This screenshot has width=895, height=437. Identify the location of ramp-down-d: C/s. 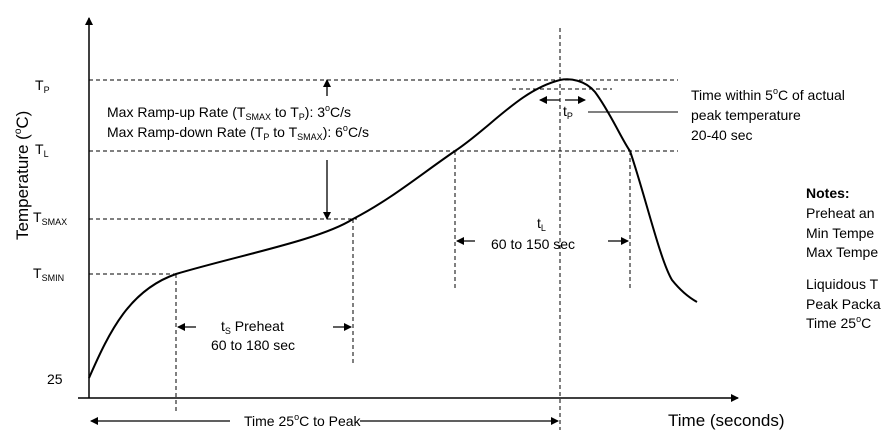
(358, 132).